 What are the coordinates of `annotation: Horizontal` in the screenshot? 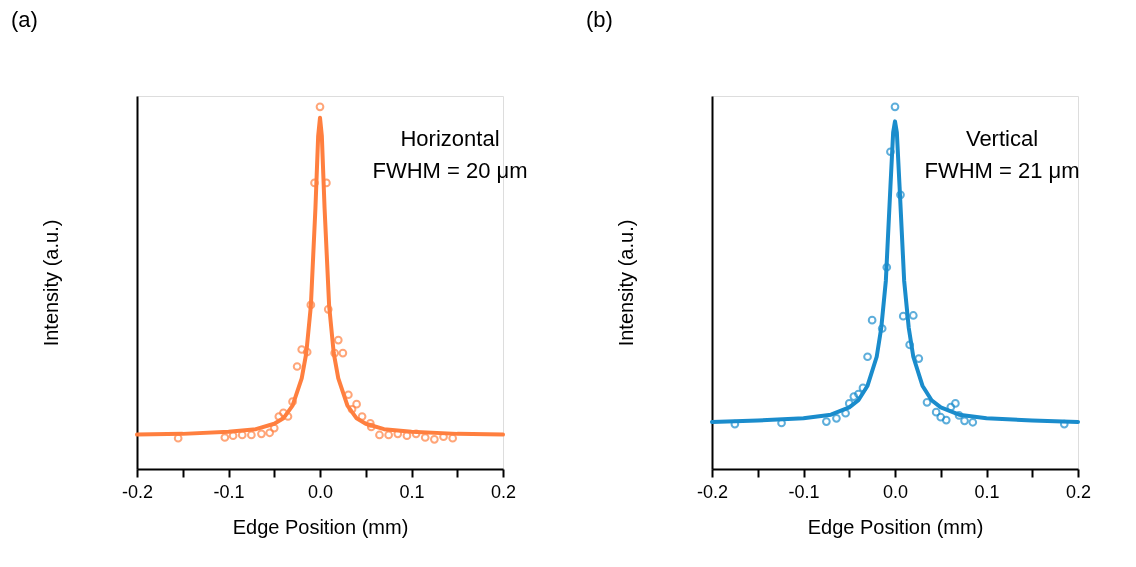 It's located at (450, 138).